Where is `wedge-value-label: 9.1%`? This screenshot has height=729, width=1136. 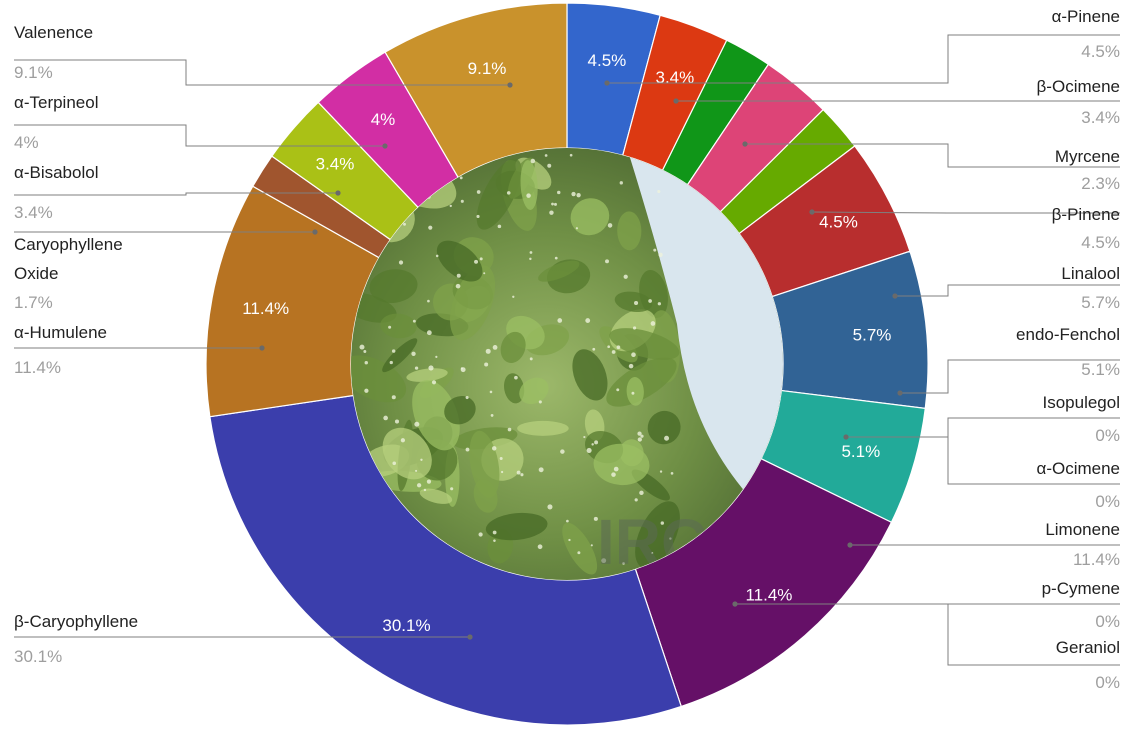 wedge-value-label: 9.1% is located at coordinates (487, 68).